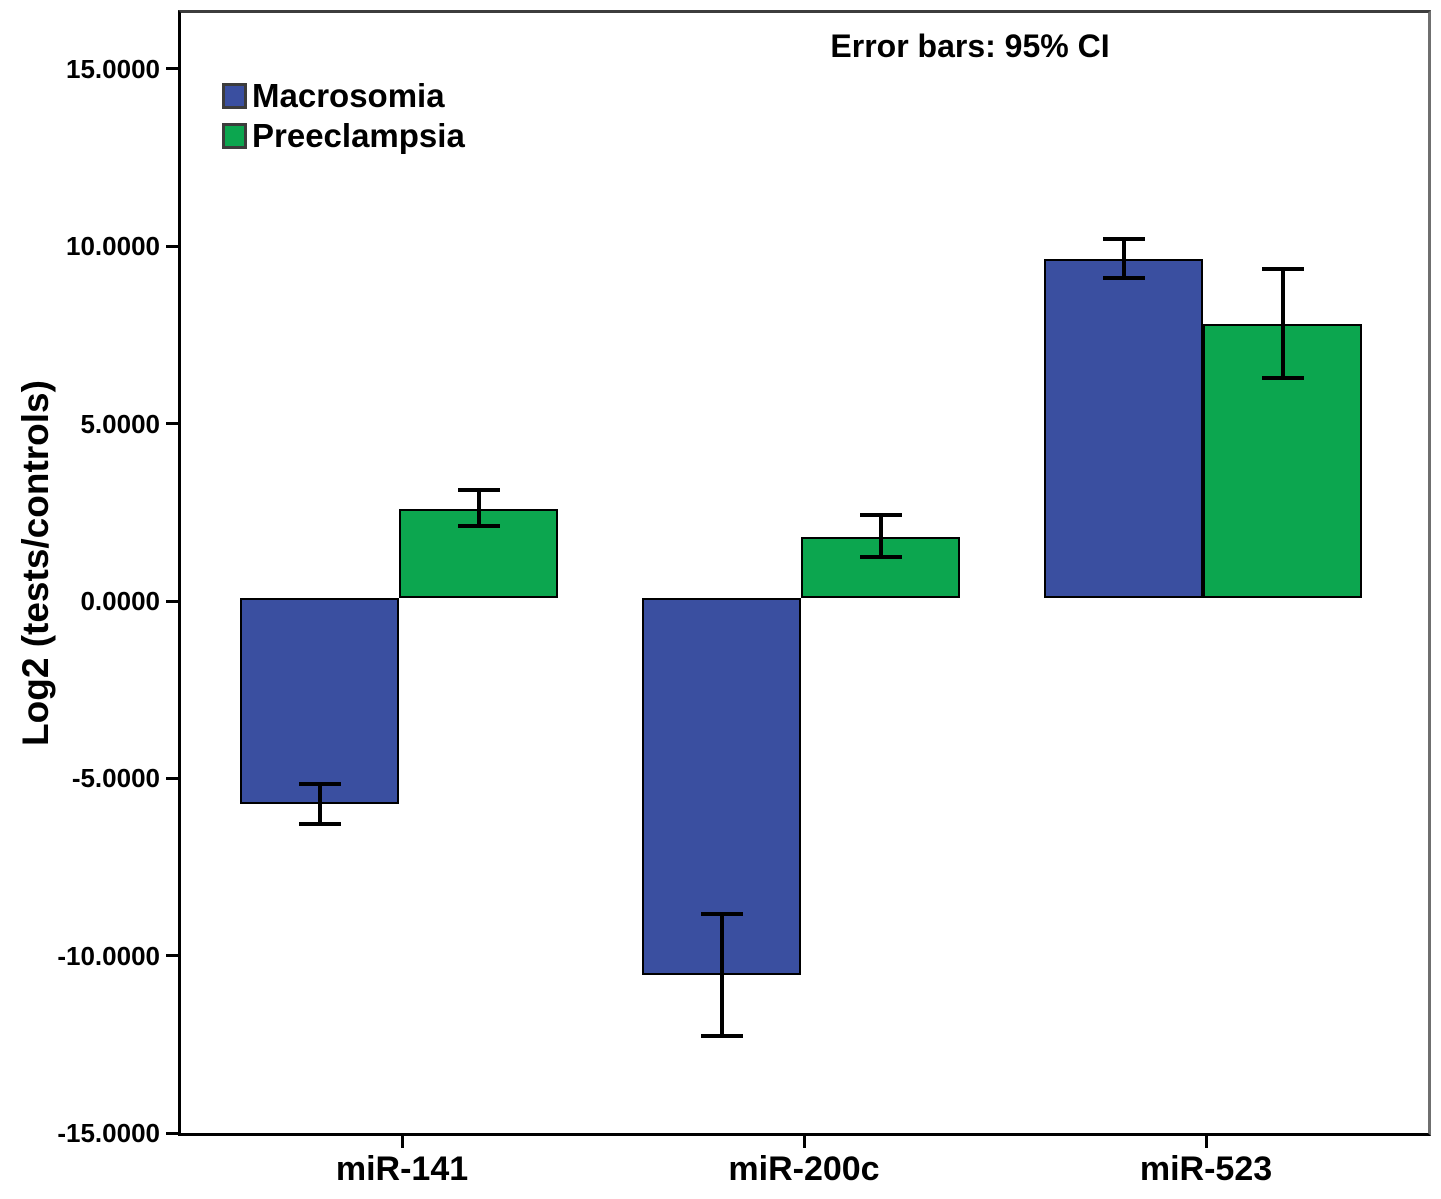 The image size is (1441, 1199). Describe the element at coordinates (113, 68) in the screenshot. I see `y-tick-label: 15.0000` at that location.